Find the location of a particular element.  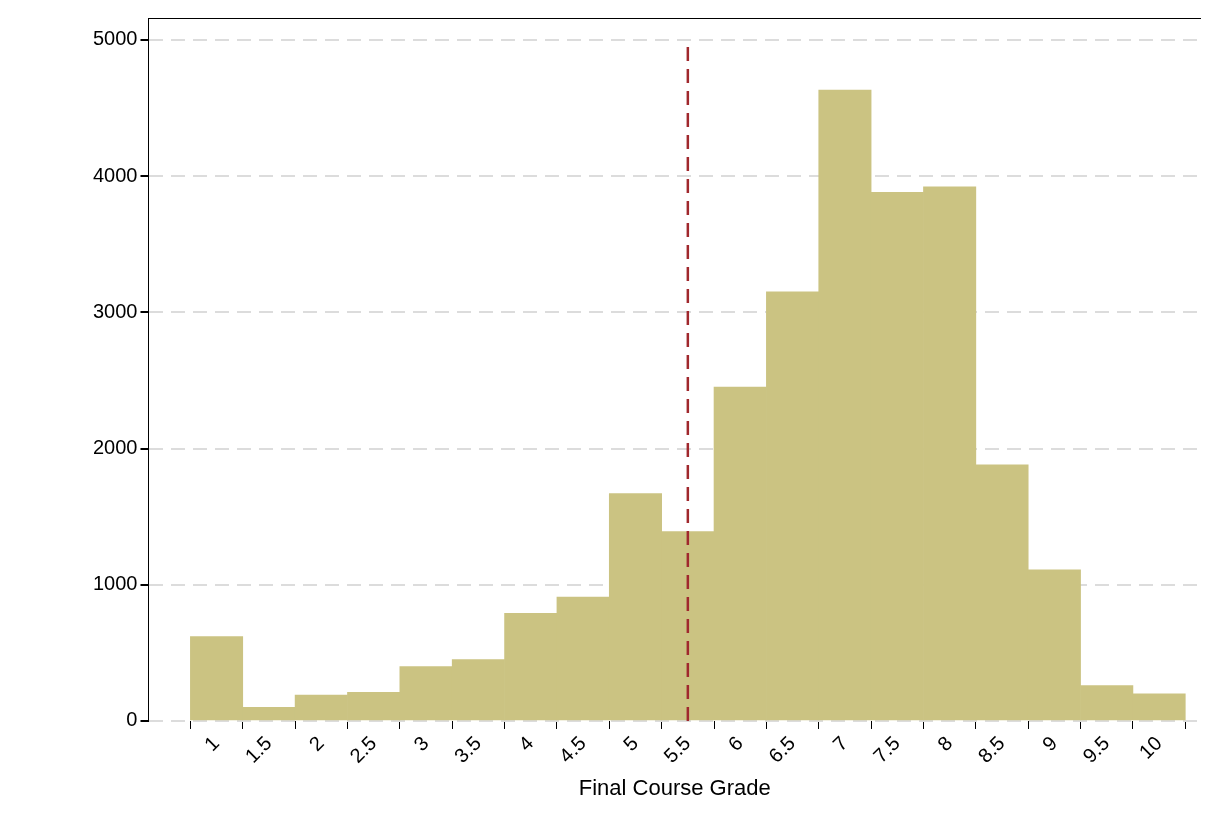

y-tick-label: 1000 is located at coordinates (115, 583).